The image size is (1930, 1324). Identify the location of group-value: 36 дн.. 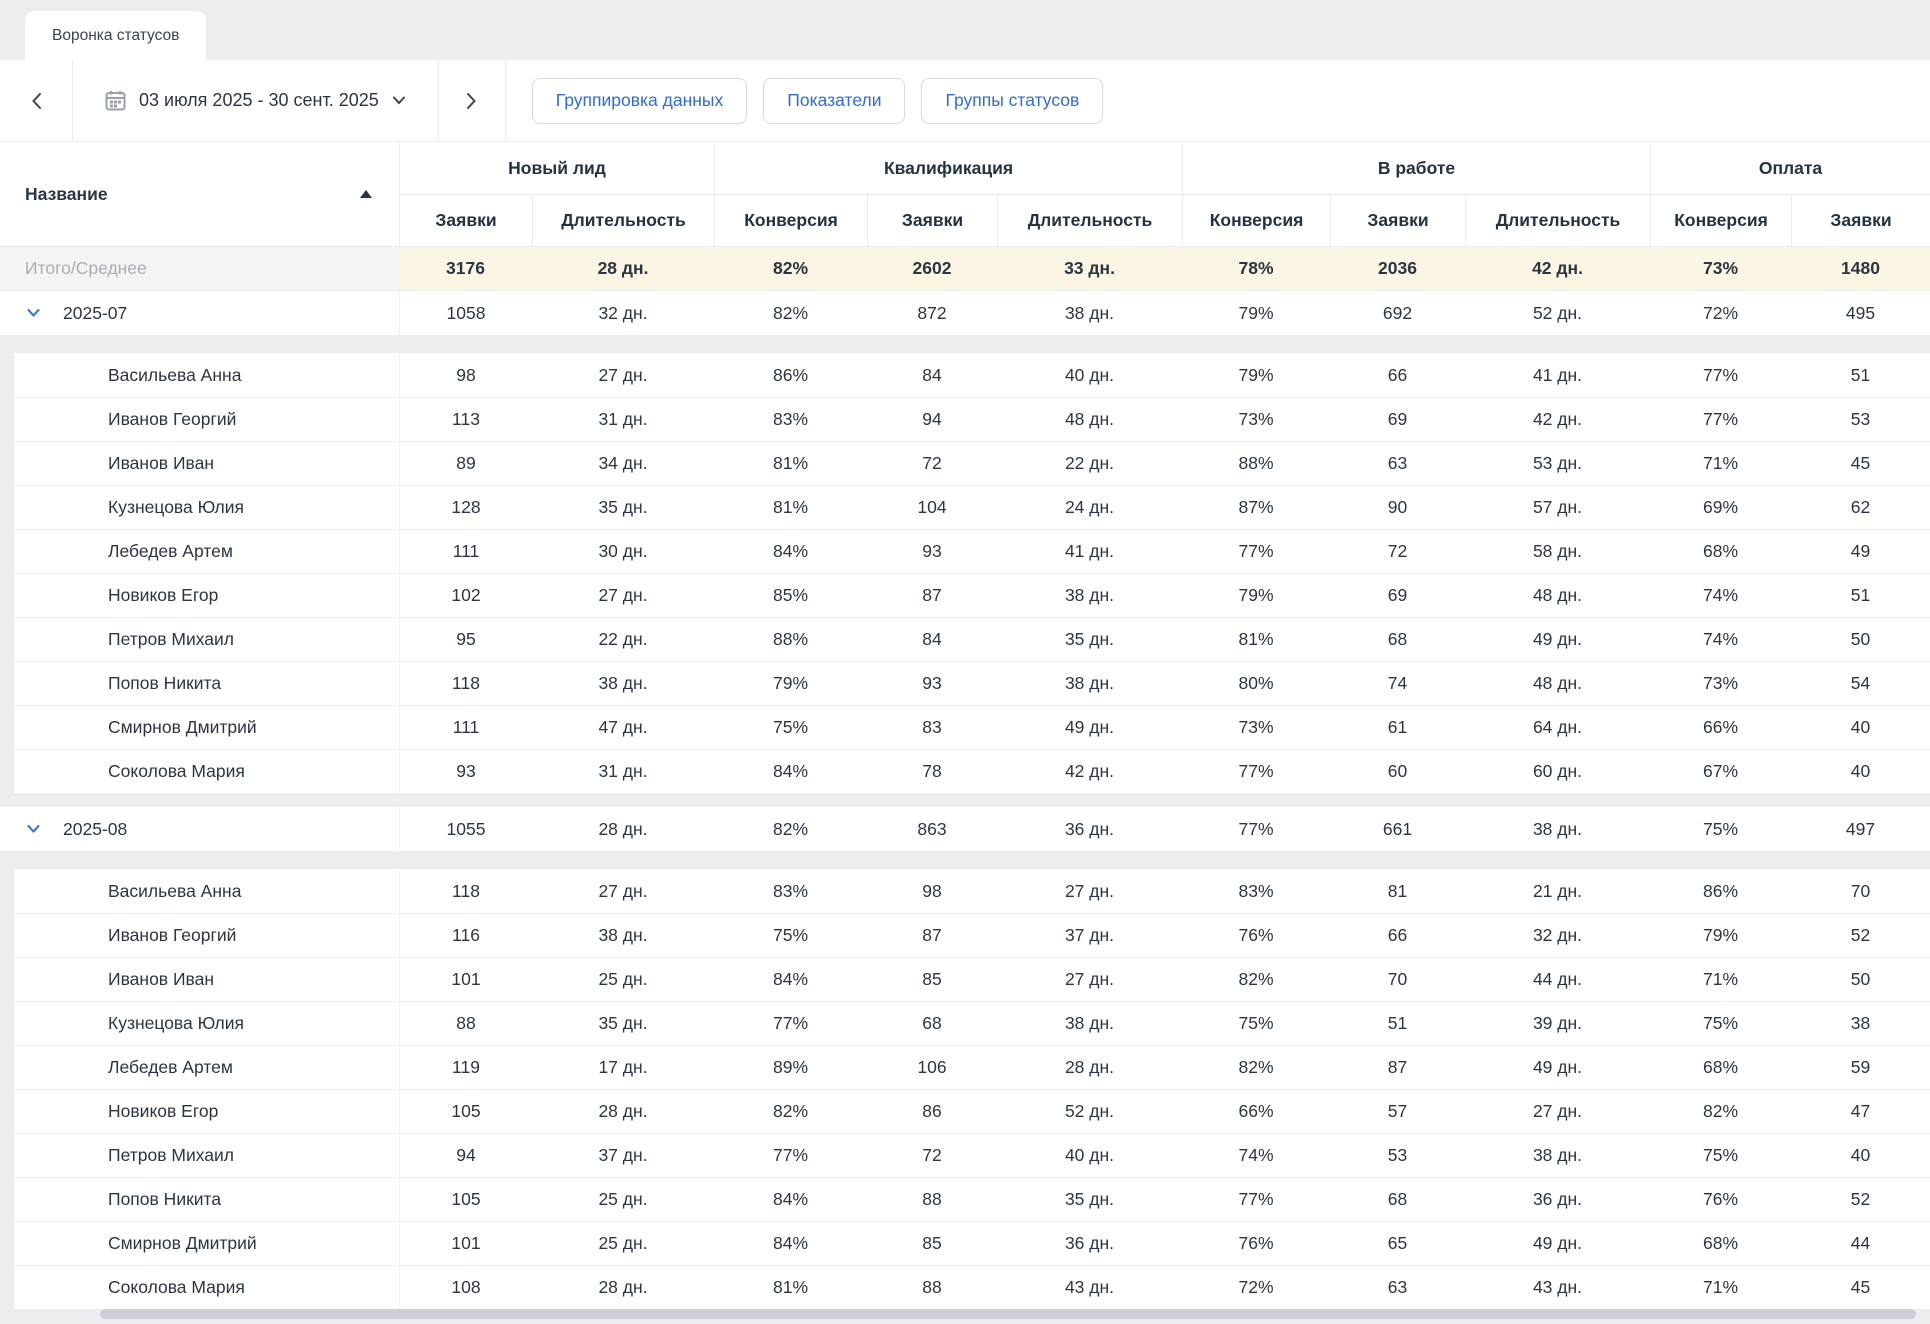
(1089, 828).